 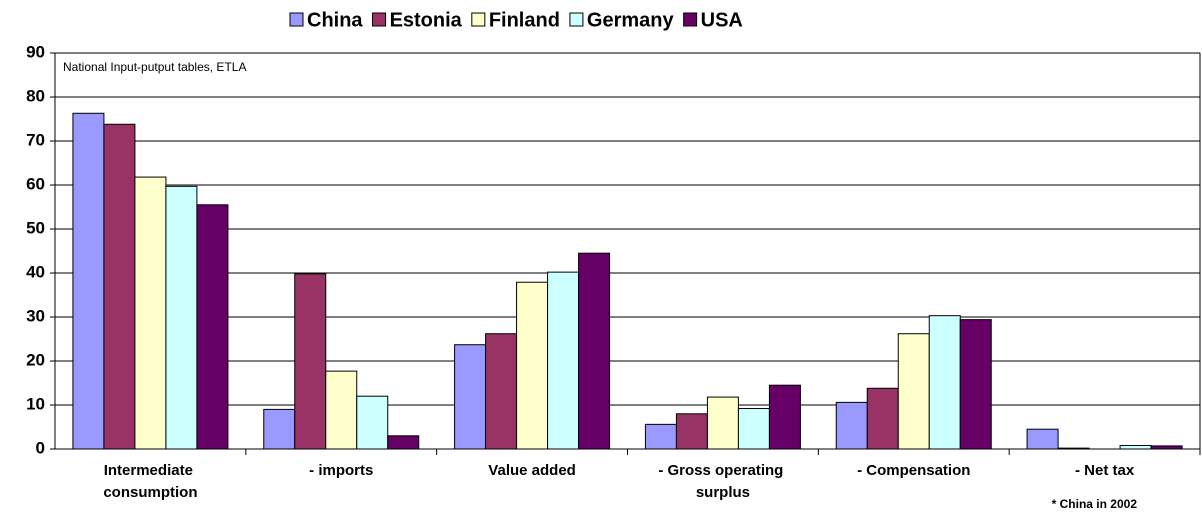 What do you see at coordinates (722, 481) in the screenshot?
I see `x-tick-label: - Gross operating surplus` at bounding box center [722, 481].